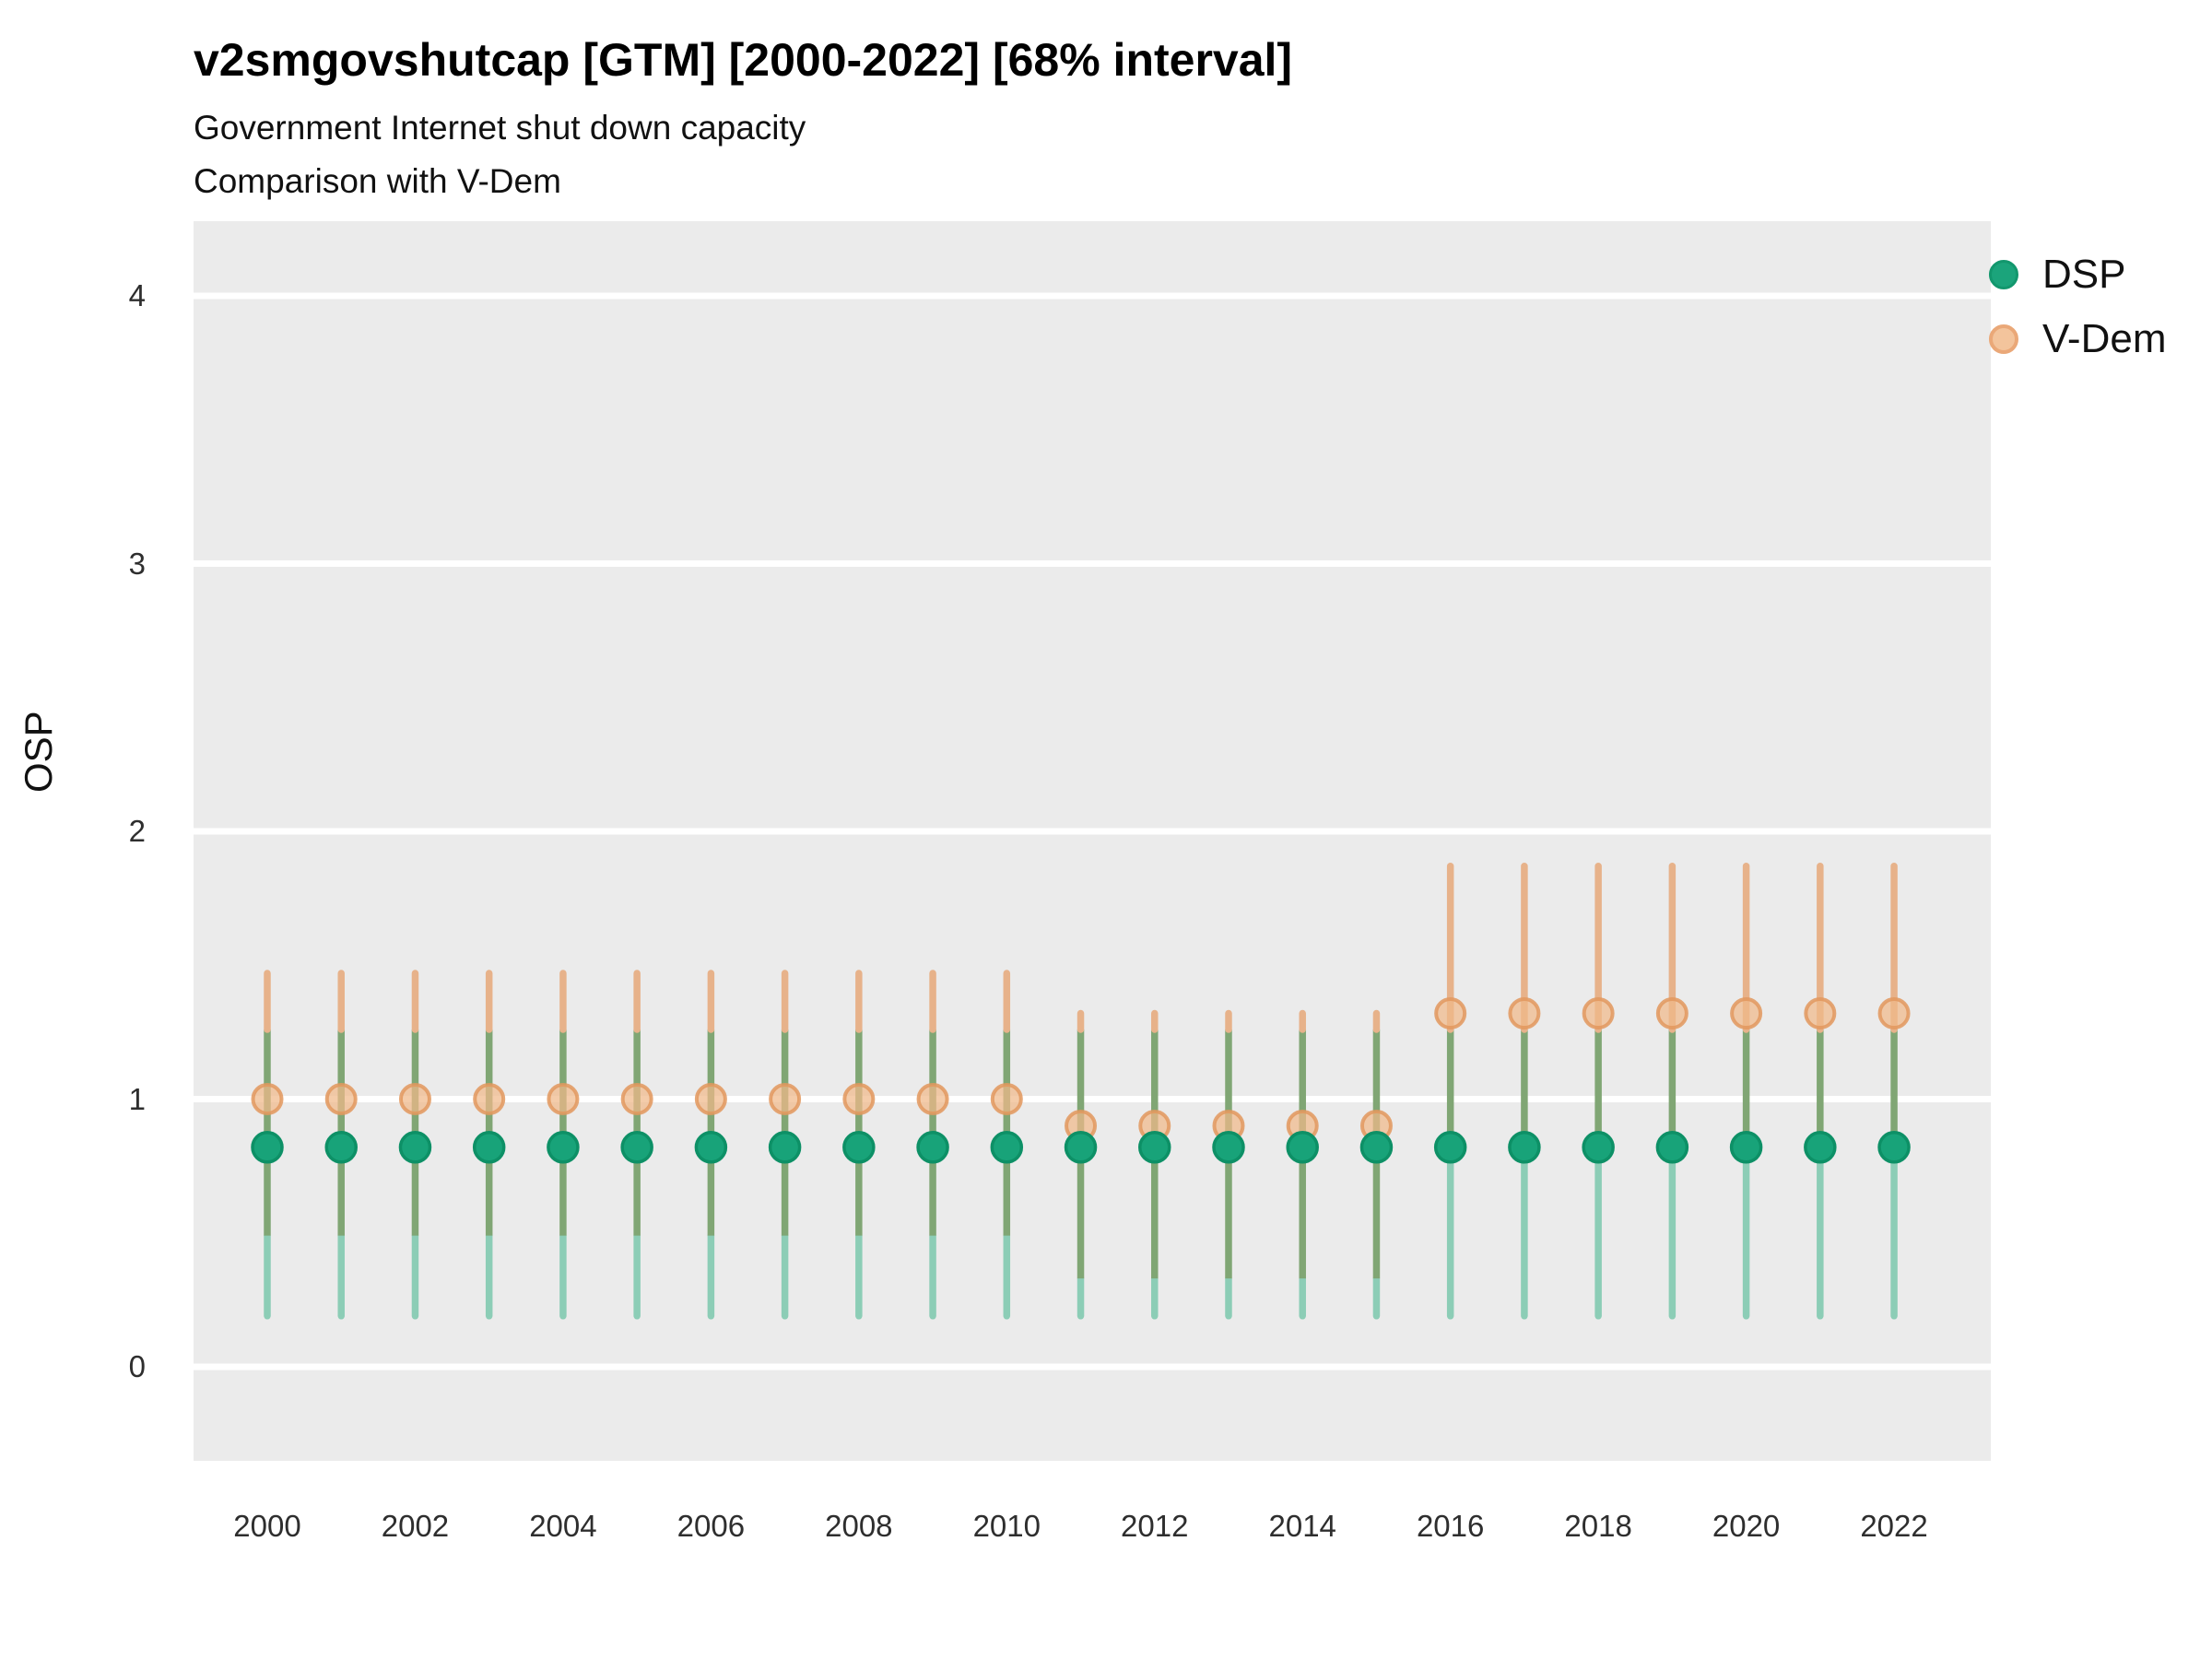  Describe the element at coordinates (563, 1526) in the screenshot. I see `x-tick-label-2004: 2004` at that location.